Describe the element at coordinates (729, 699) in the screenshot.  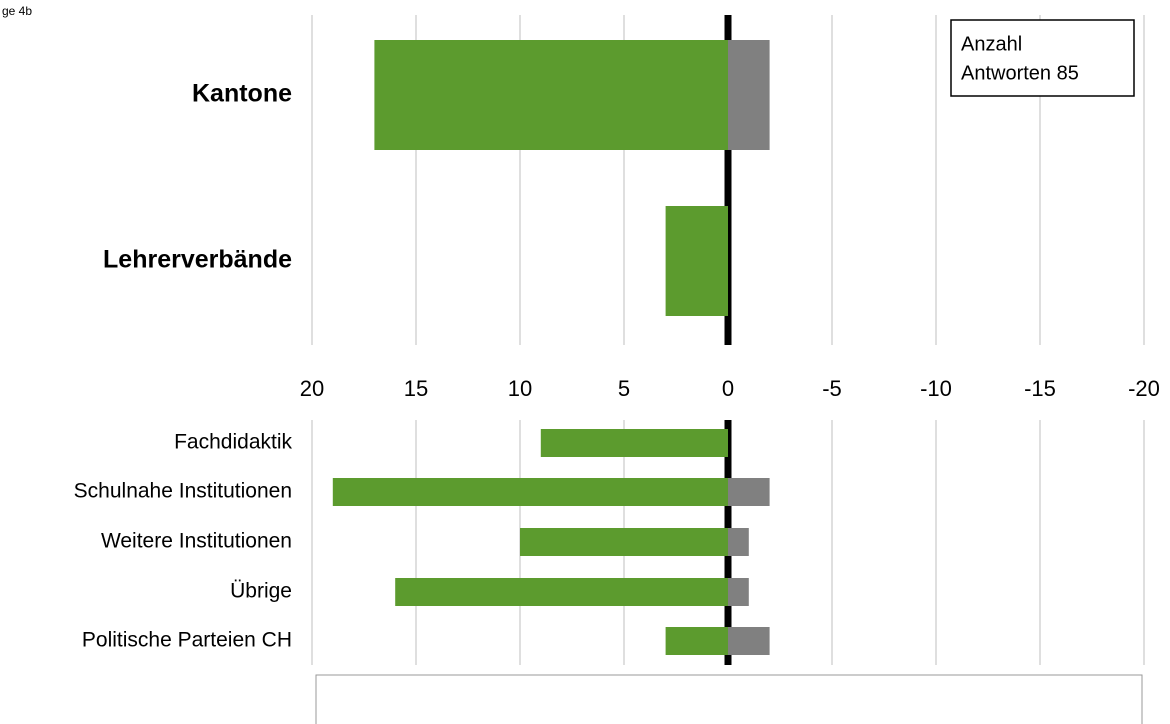
I see `legend-box` at that location.